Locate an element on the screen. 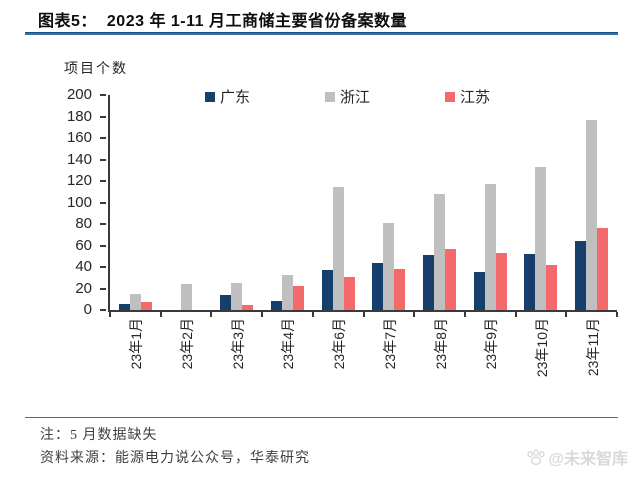 The image size is (640, 477). bar-浙江-23年9月 is located at coordinates (490, 247).